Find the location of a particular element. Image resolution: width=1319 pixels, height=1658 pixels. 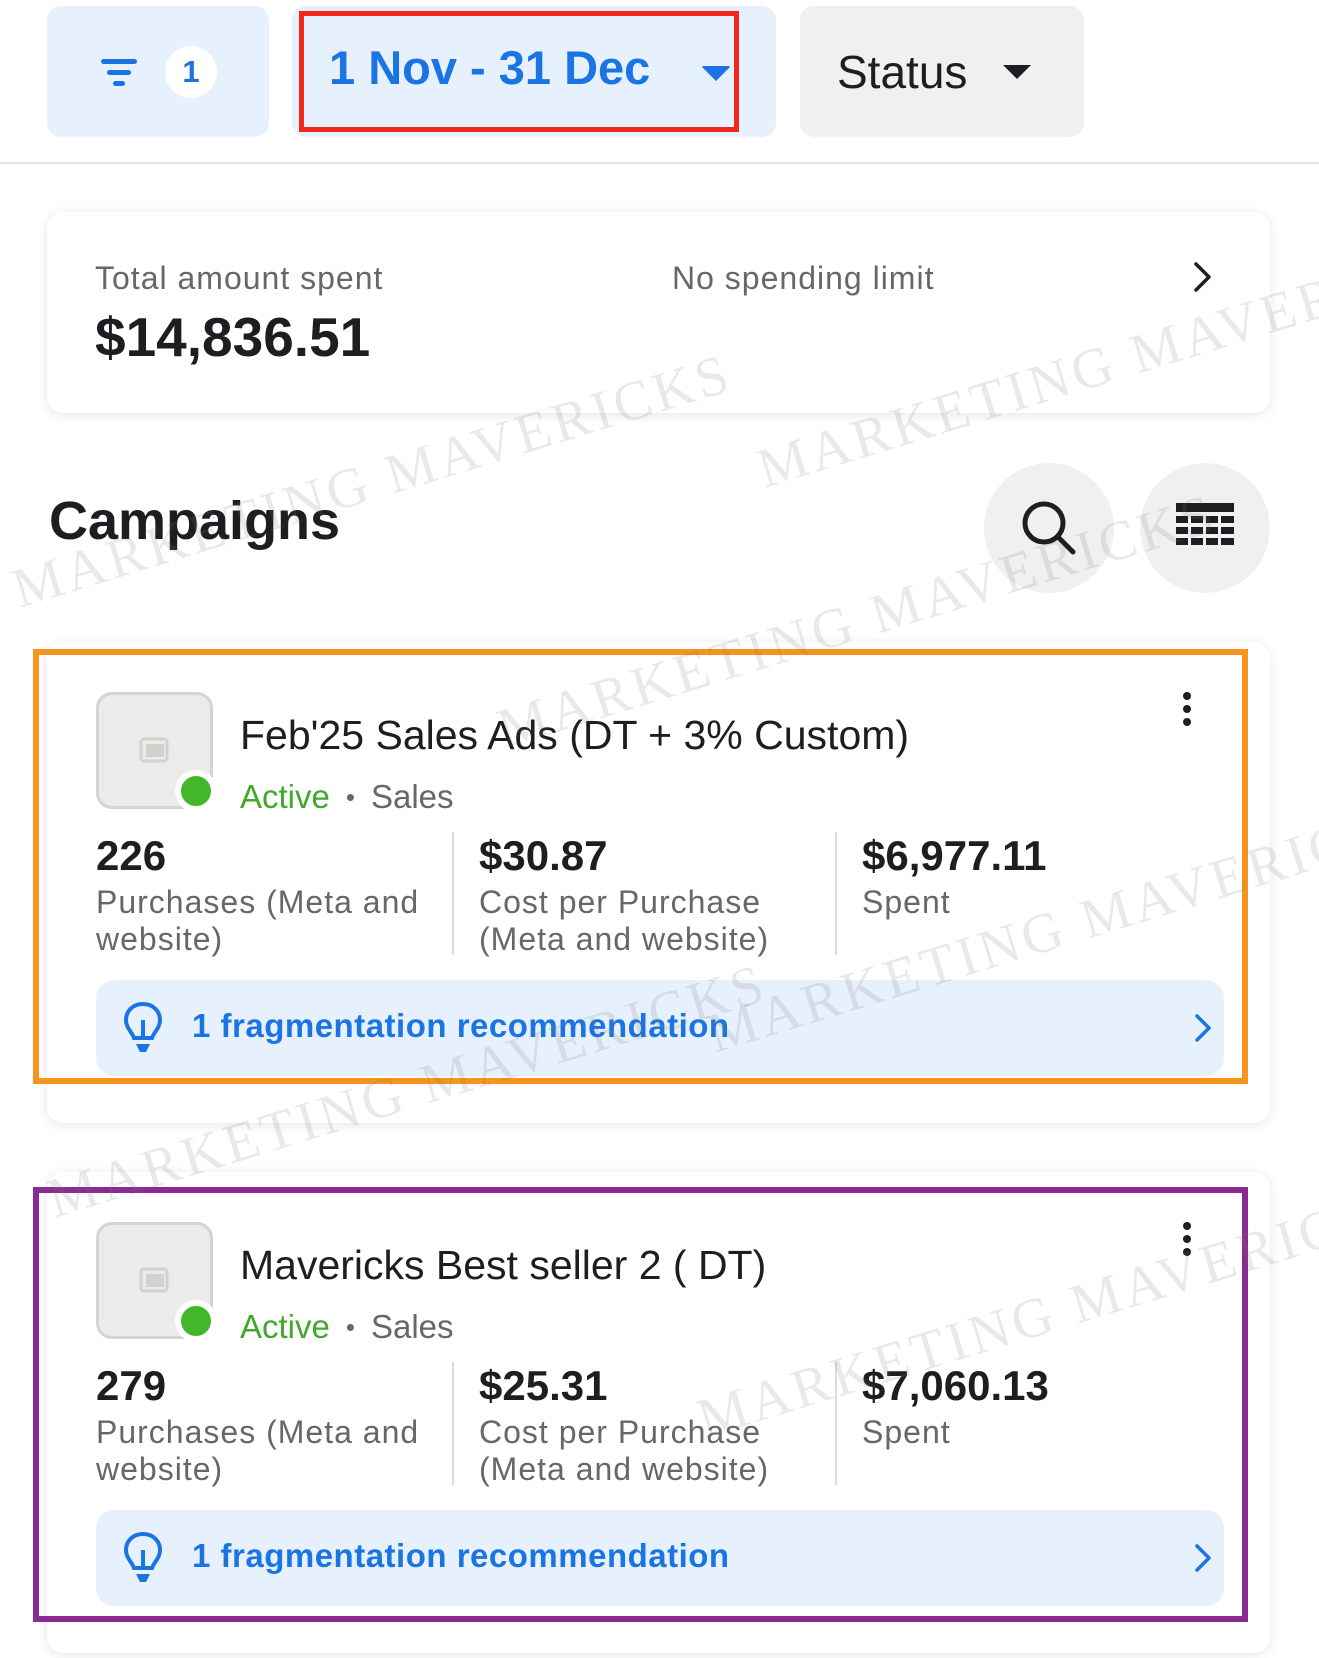

metric-value: $30.87 is located at coordinates (543, 855).